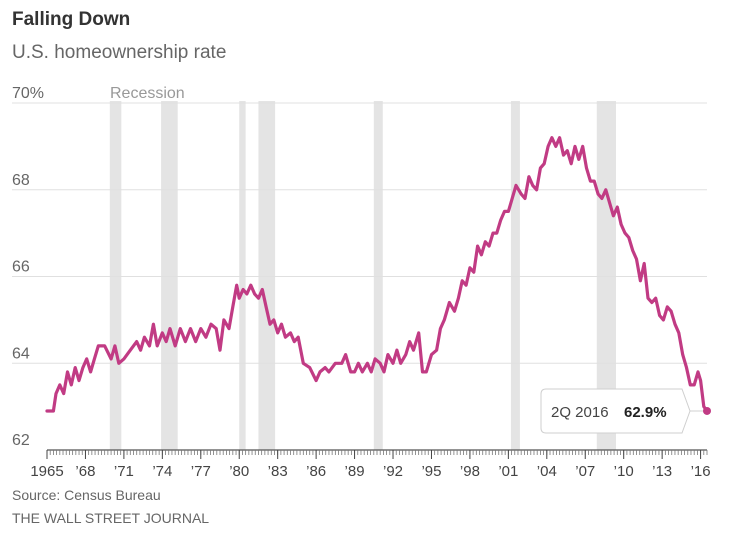  I want to click on publisher-credit: THE WALL STREET JOURNAL, so click(110, 518).